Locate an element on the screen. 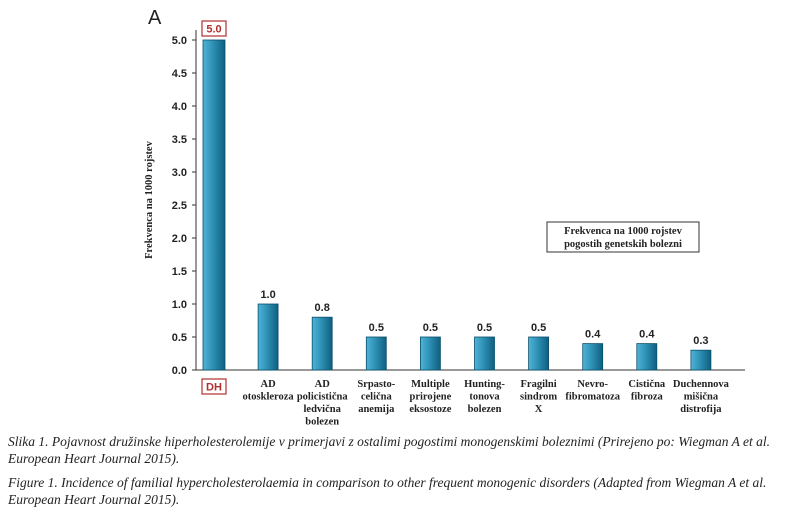  category-label: distrofija is located at coordinates (701, 409).